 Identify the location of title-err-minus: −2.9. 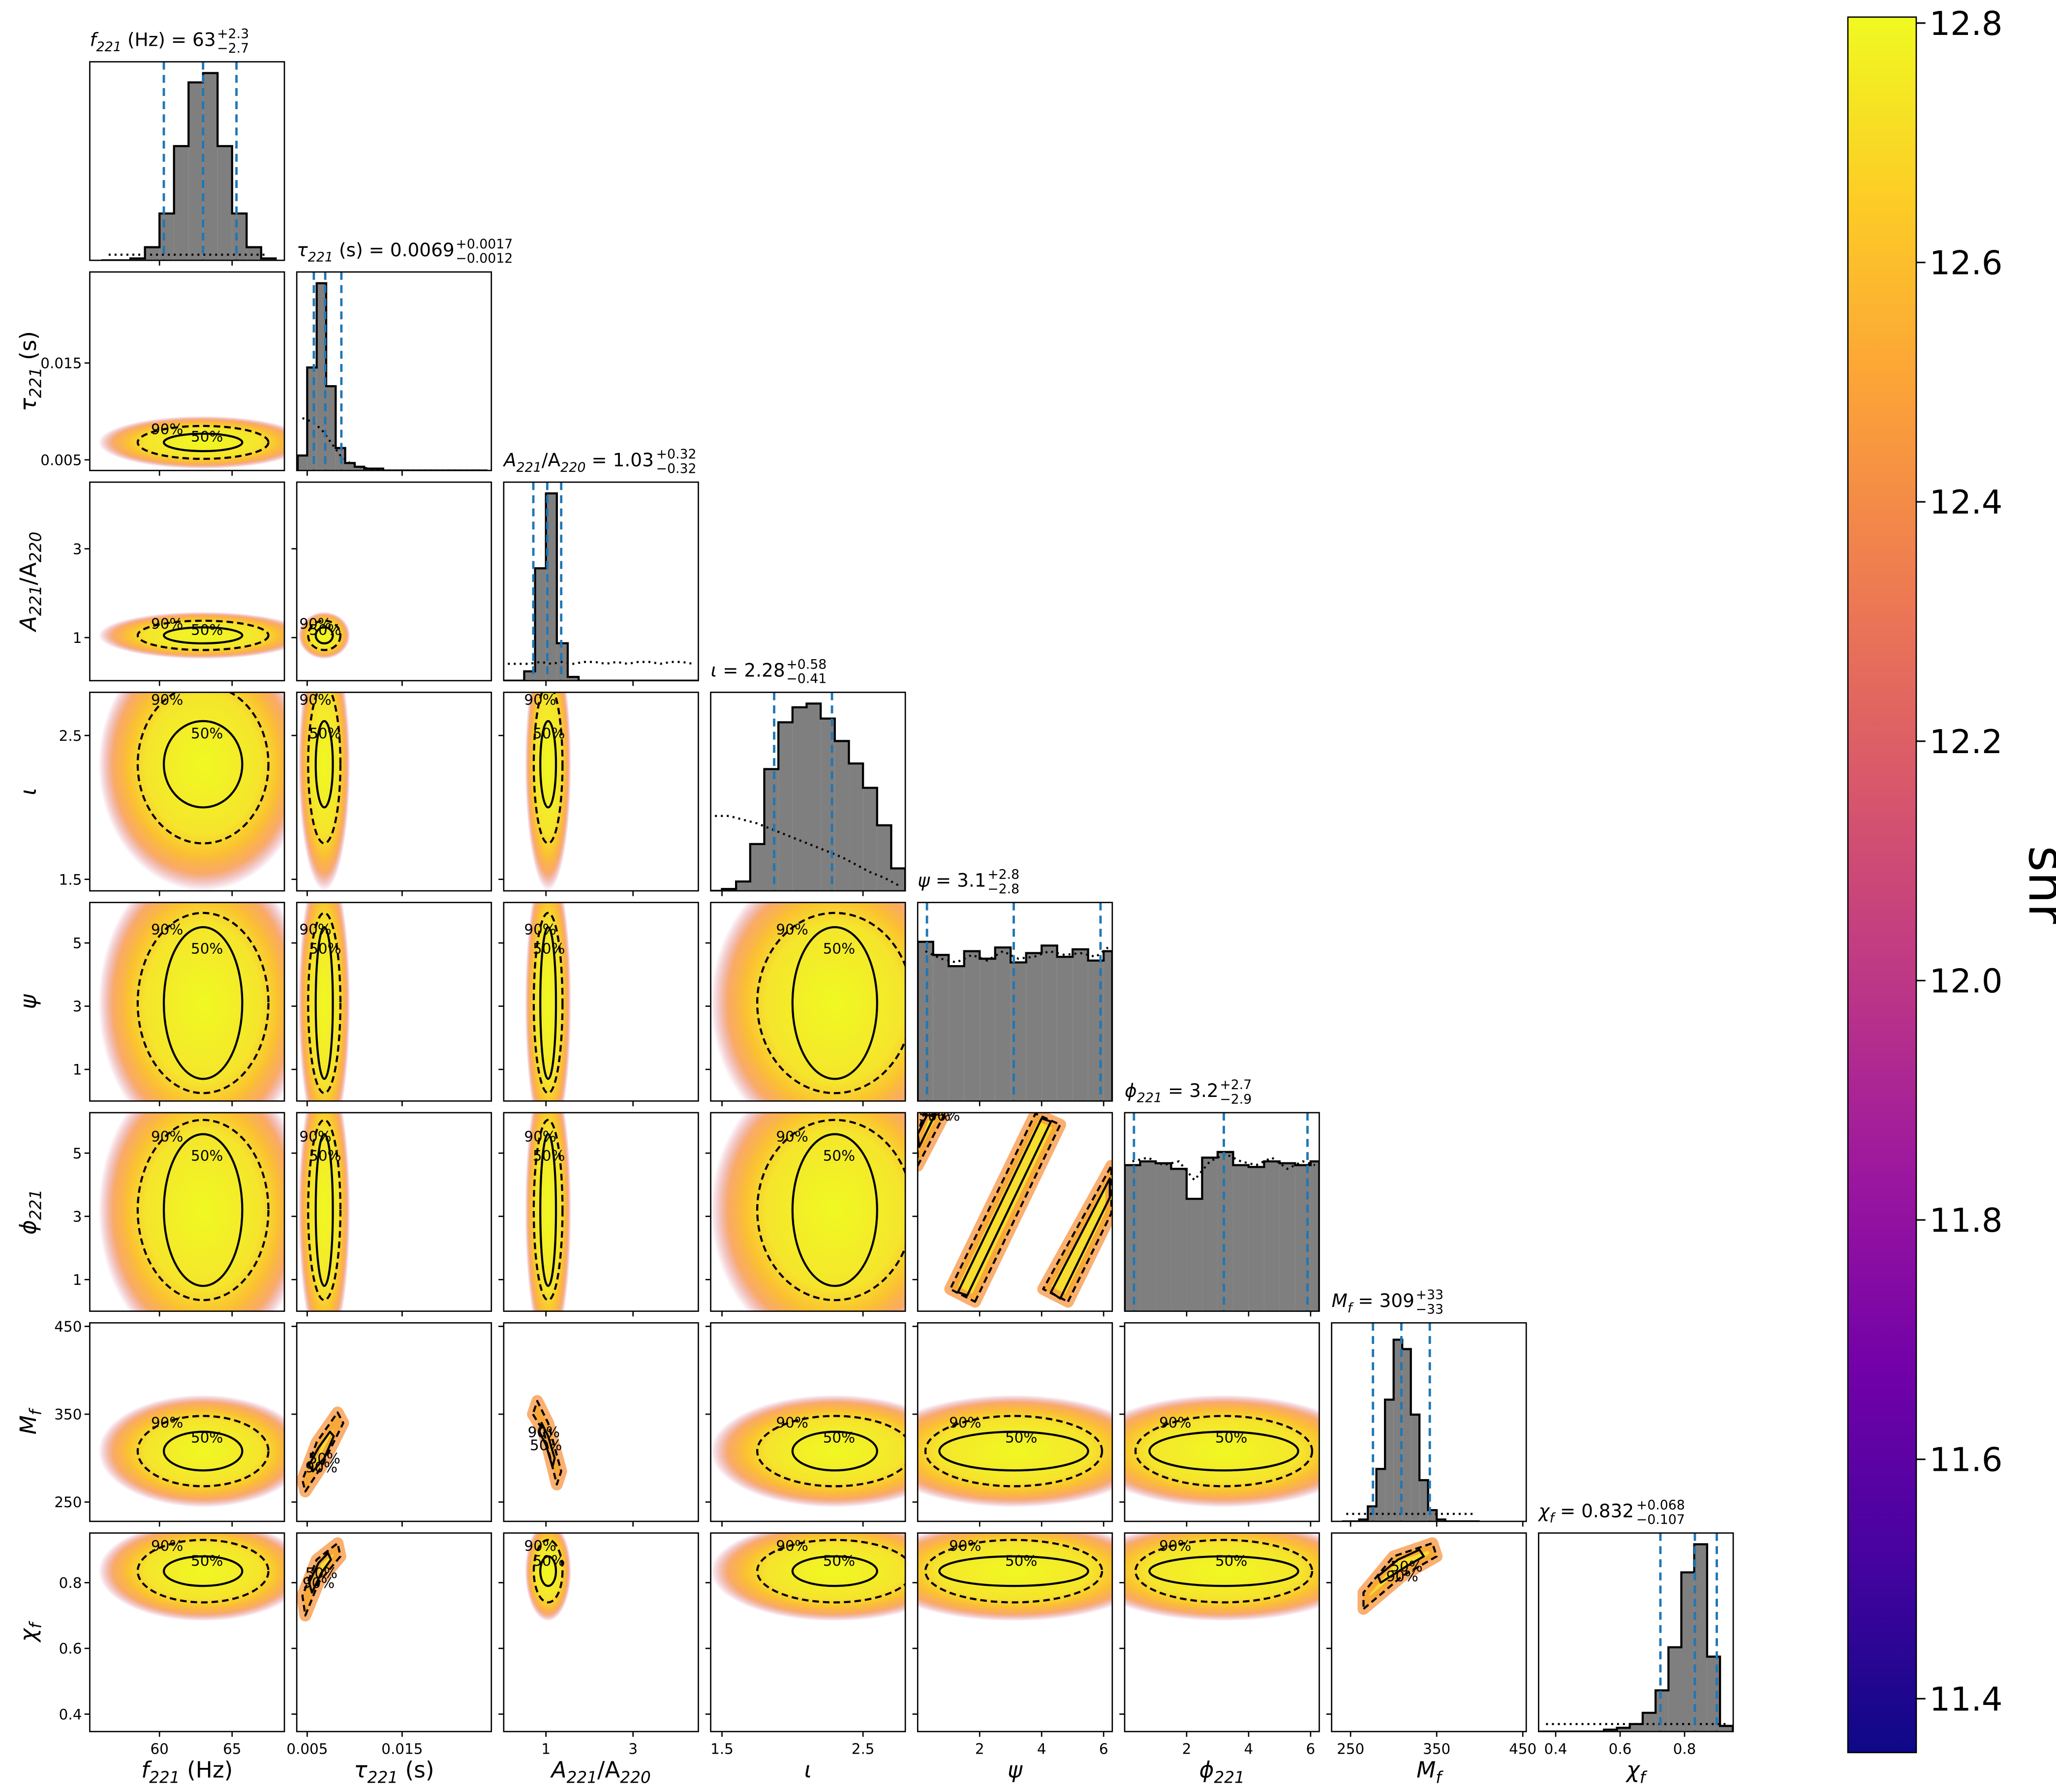
(1236, 1099).